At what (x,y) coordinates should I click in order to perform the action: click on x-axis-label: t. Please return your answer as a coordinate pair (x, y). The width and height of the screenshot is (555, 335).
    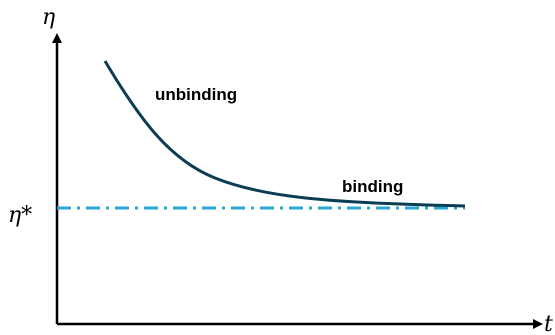
    Looking at the image, I should click on (548, 323).